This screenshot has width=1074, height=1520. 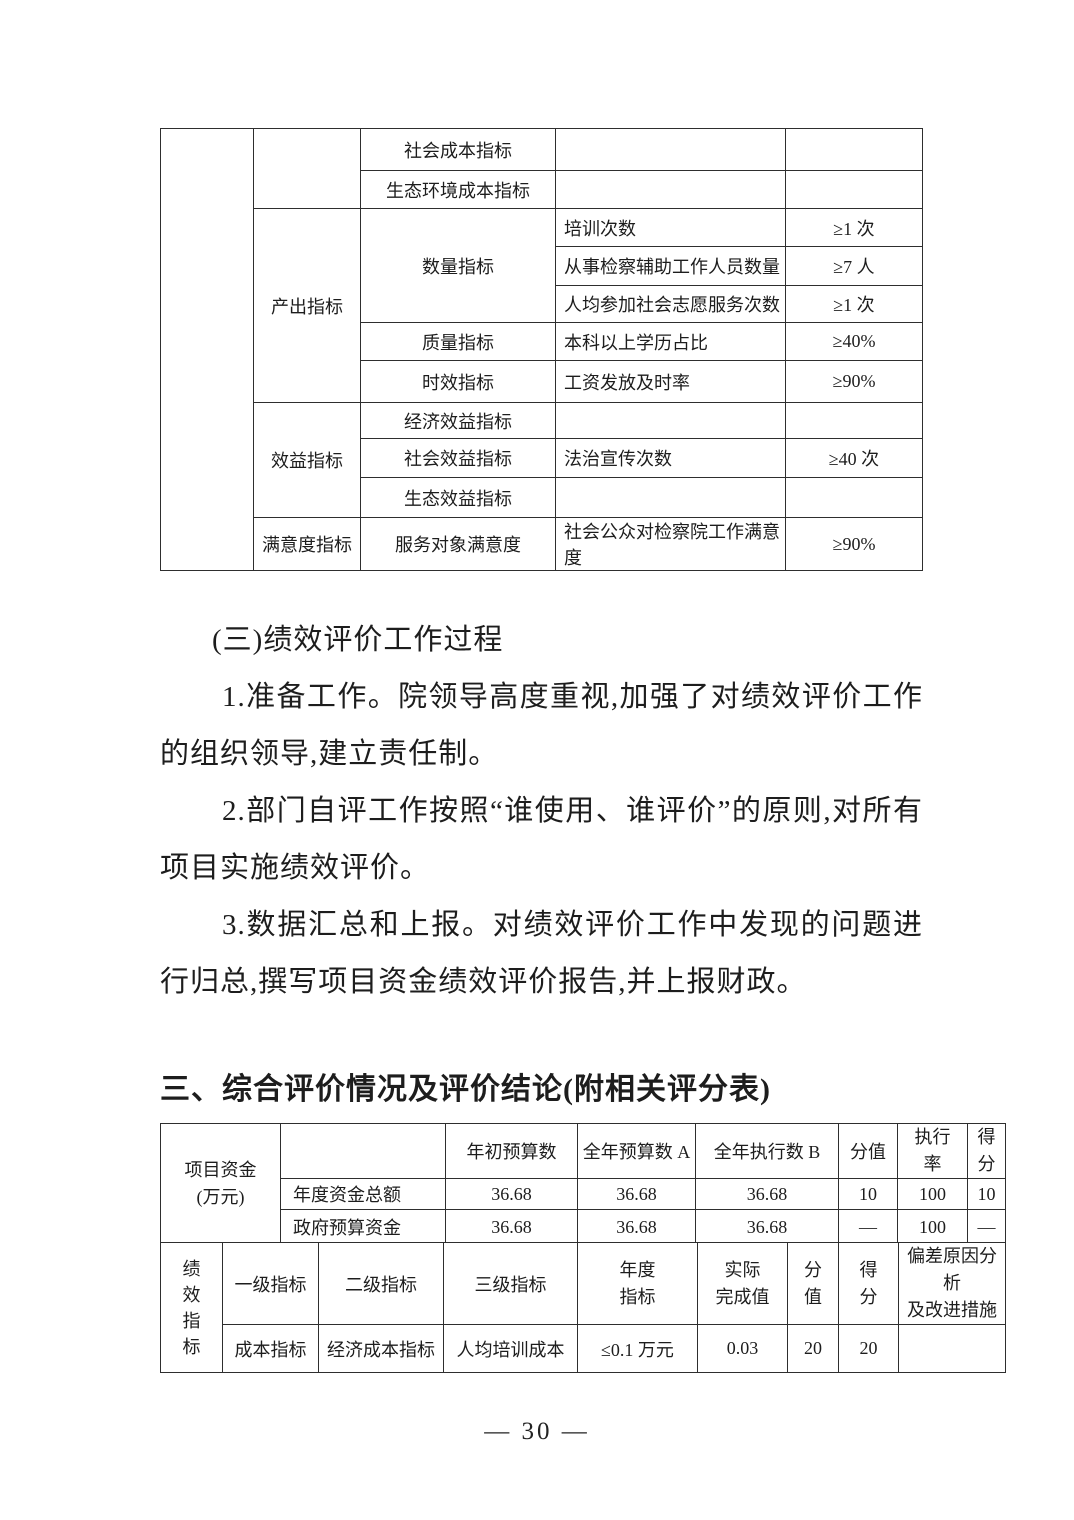 What do you see at coordinates (458, 497) in the screenshot?
I see `table-cell: 生态效益指标` at bounding box center [458, 497].